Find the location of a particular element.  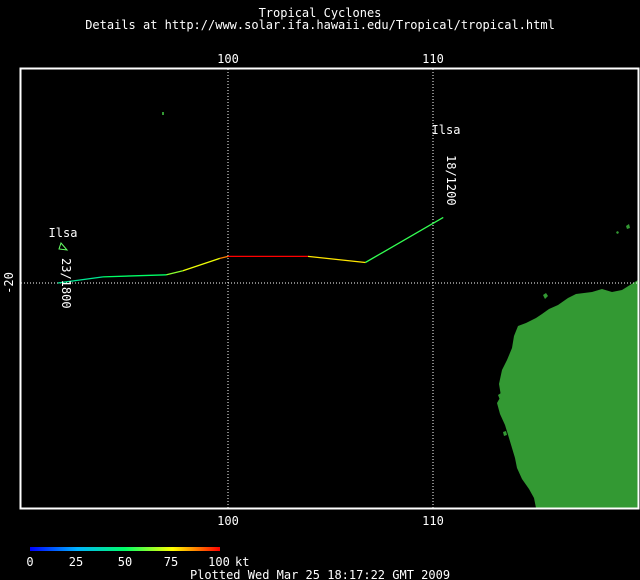

legend-tick-50: 50 is located at coordinates (125, 562).